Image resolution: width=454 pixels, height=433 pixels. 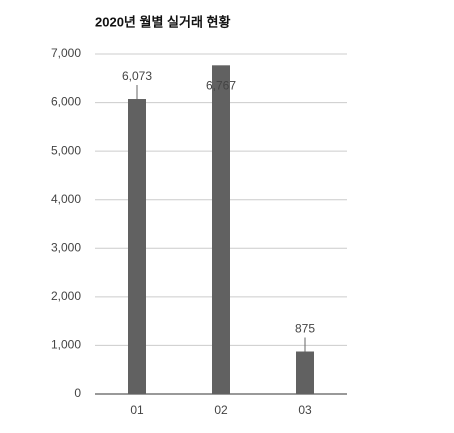 I want to click on y-tick-label: 7,000, so click(x=66, y=53).